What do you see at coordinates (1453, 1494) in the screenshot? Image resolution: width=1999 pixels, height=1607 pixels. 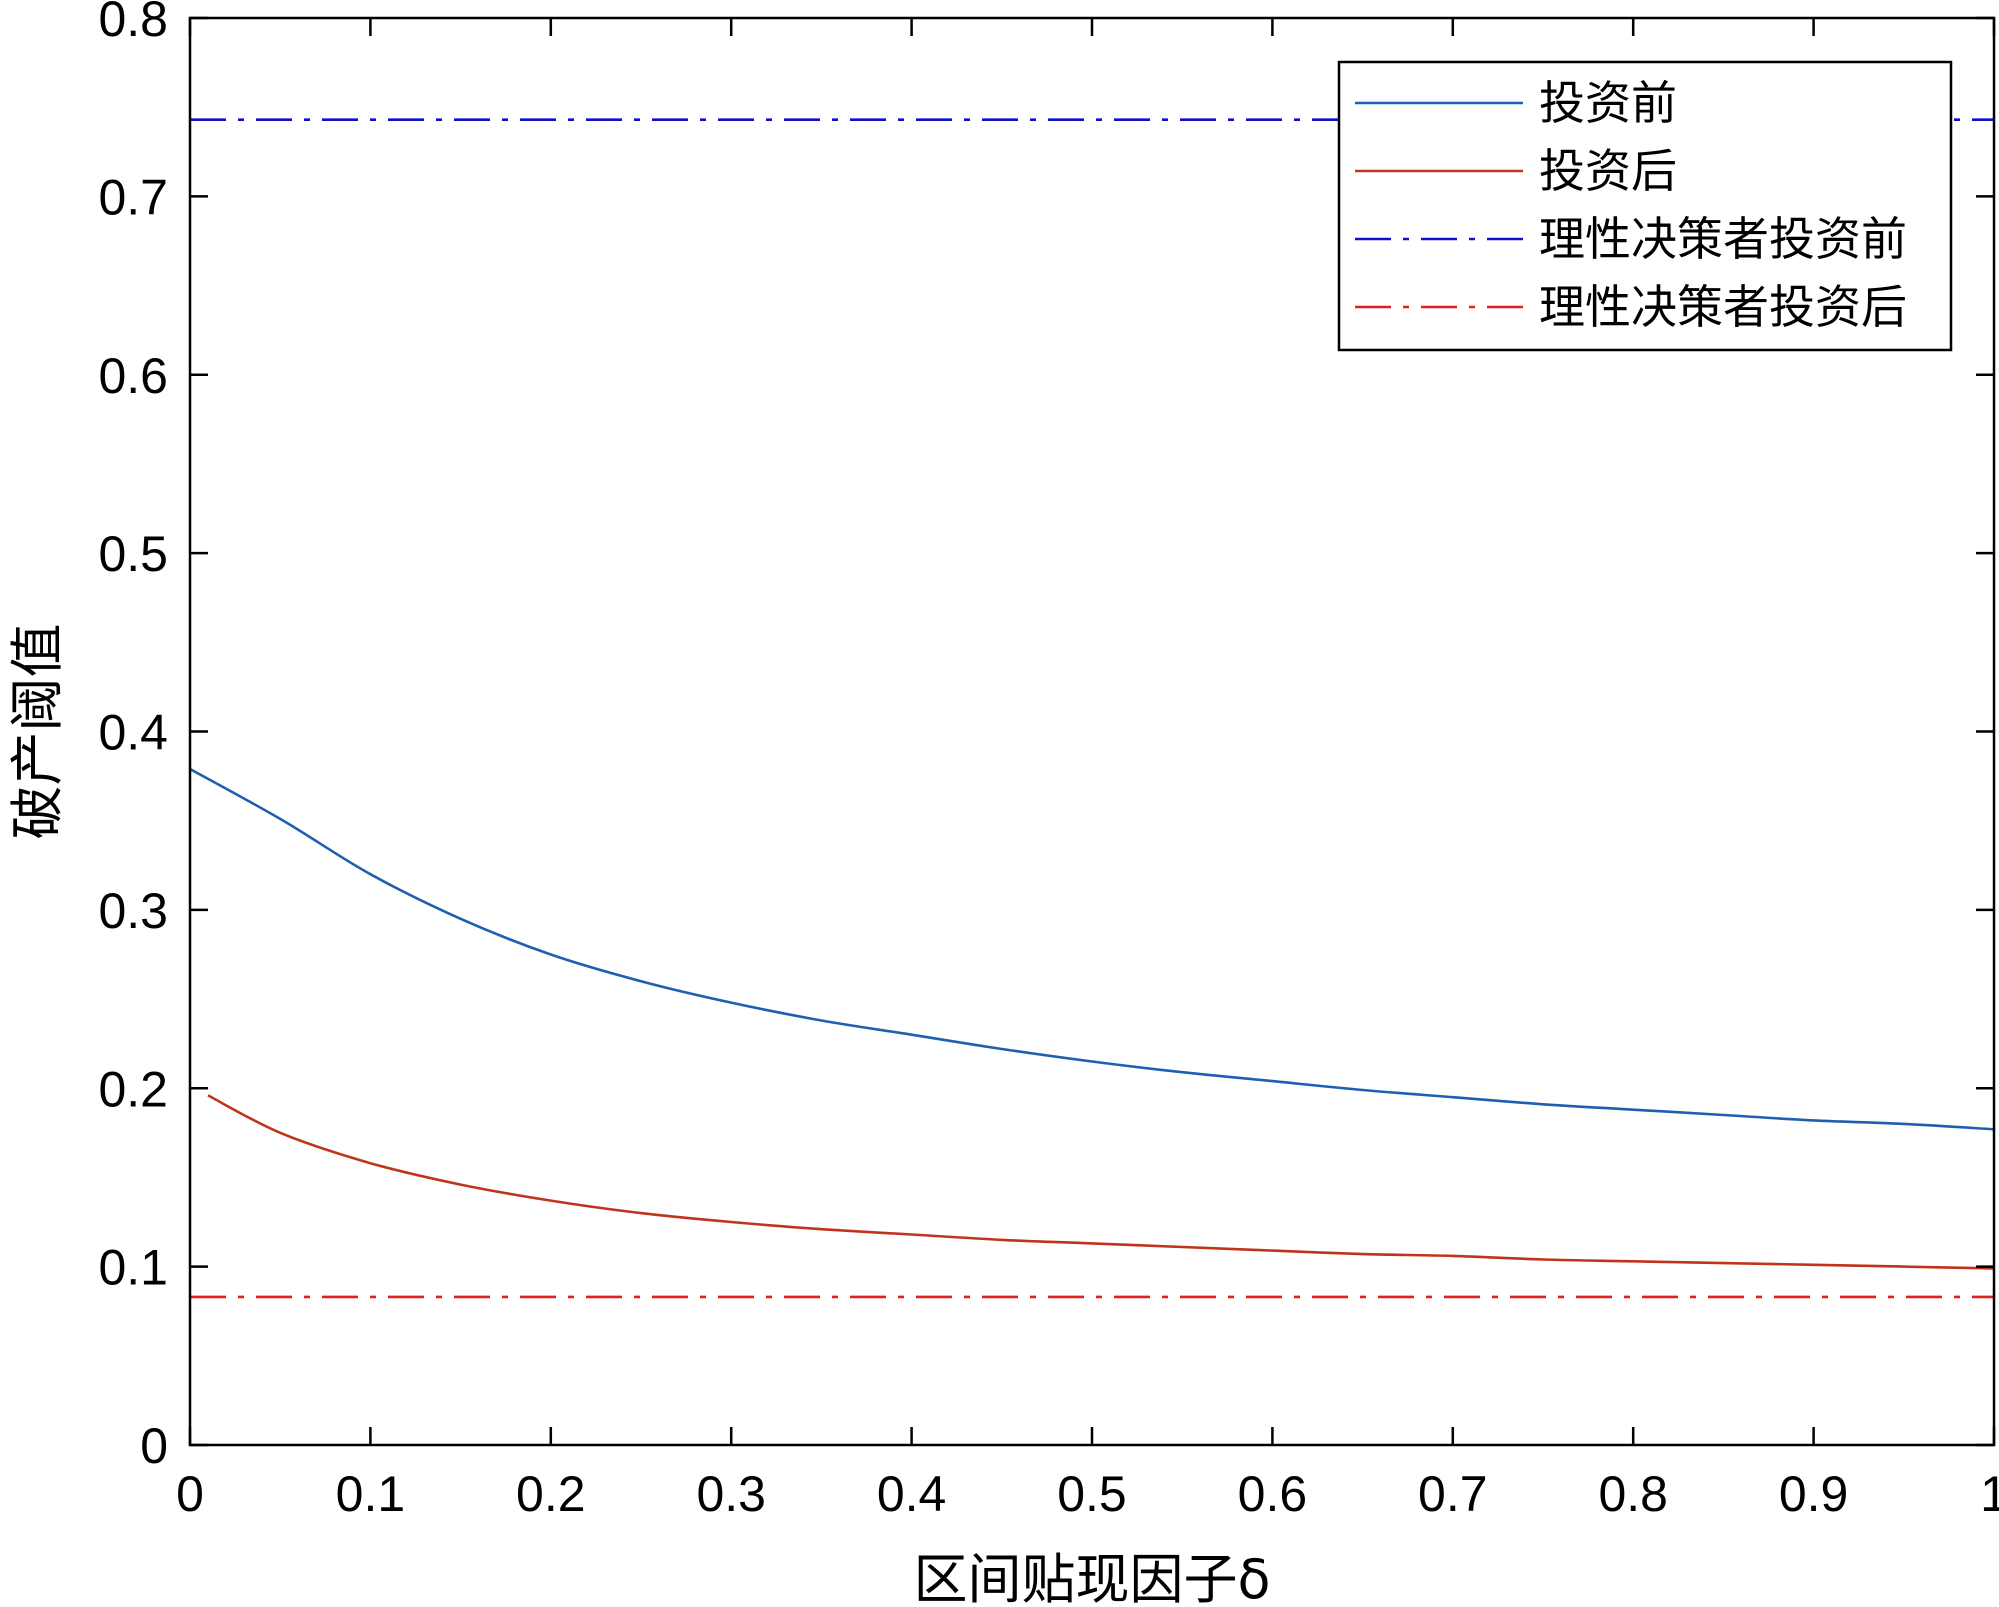 I see `x-tick-label: 0.7` at bounding box center [1453, 1494].